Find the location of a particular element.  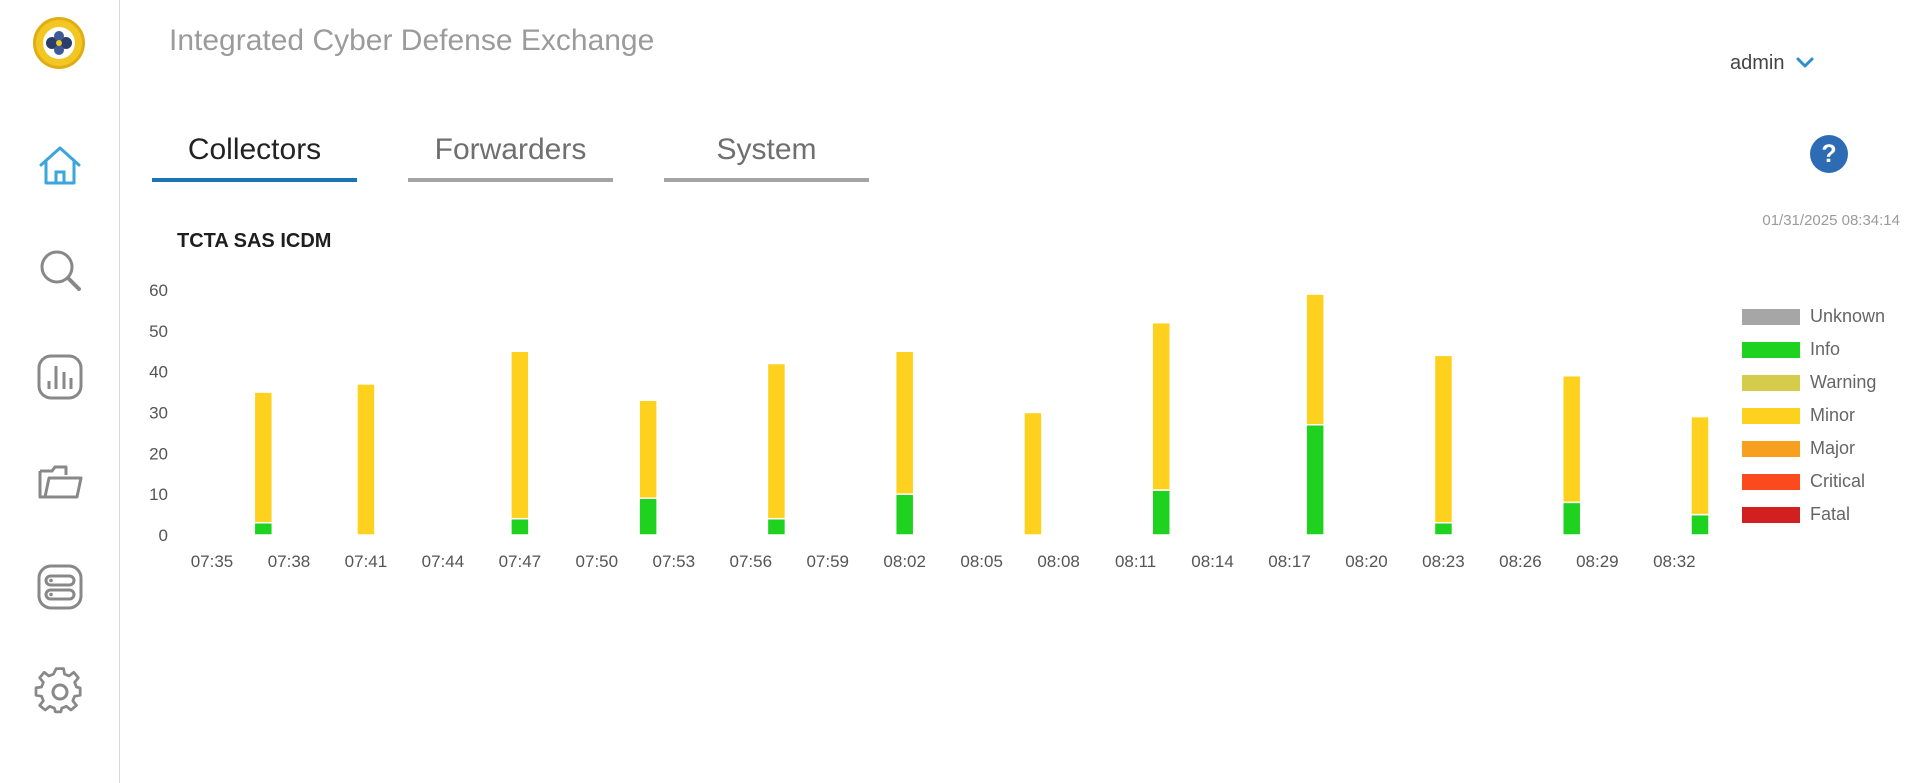

legend-label: Critical is located at coordinates (1838, 481).